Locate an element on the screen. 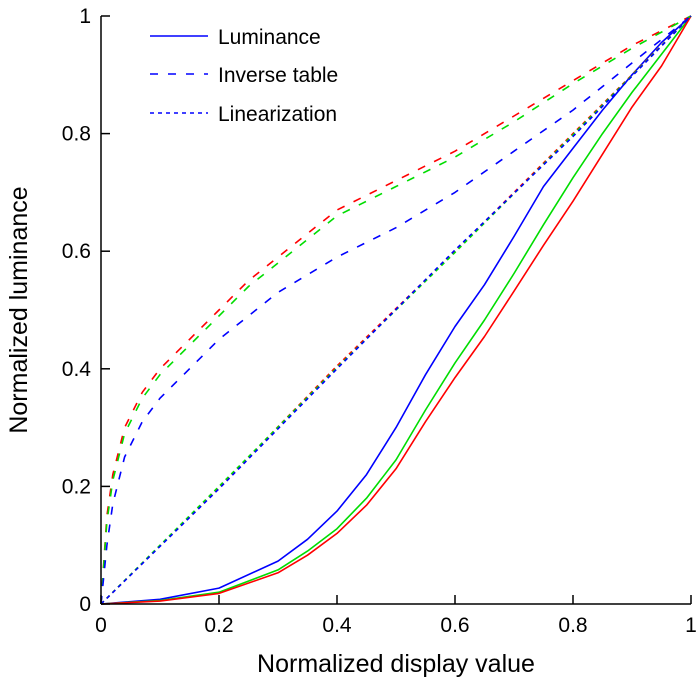 This screenshot has width=697, height=686. y-tick-label: 0.8 is located at coordinates (76, 134).